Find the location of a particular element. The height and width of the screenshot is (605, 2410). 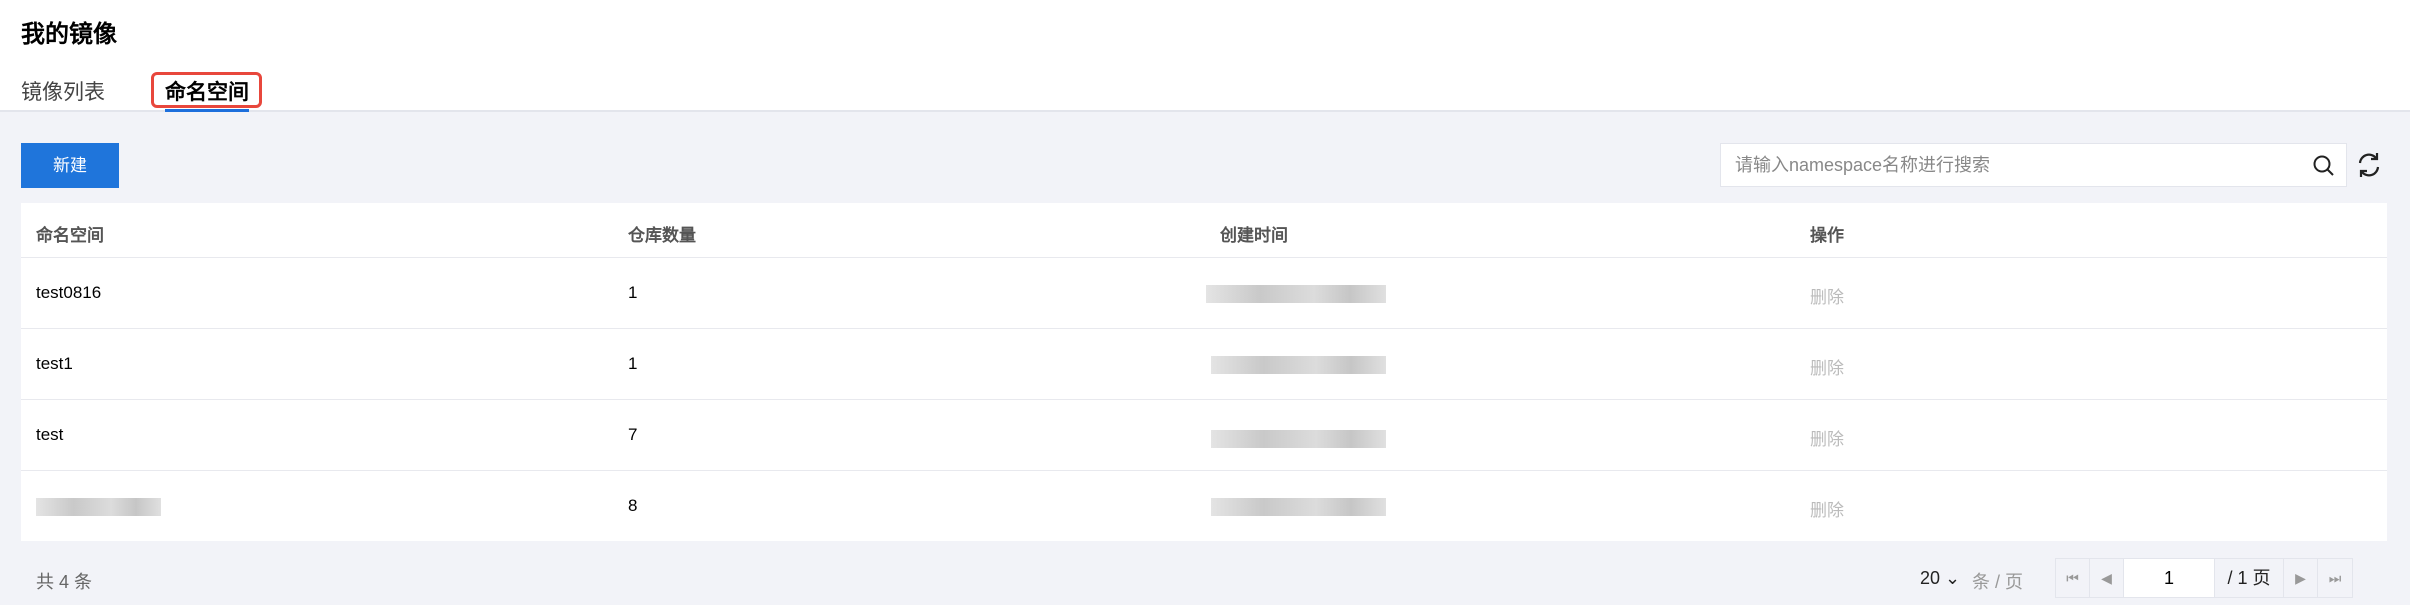

prev-page-icon: ◀ is located at coordinates (2107, 578).